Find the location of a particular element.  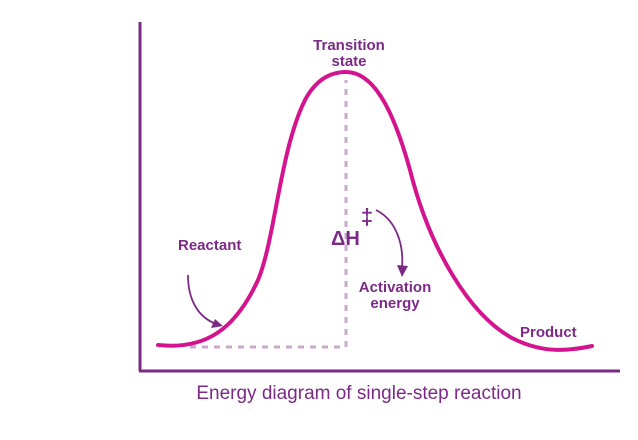

activation-energy-label-line1: Activation is located at coordinates (395, 287).